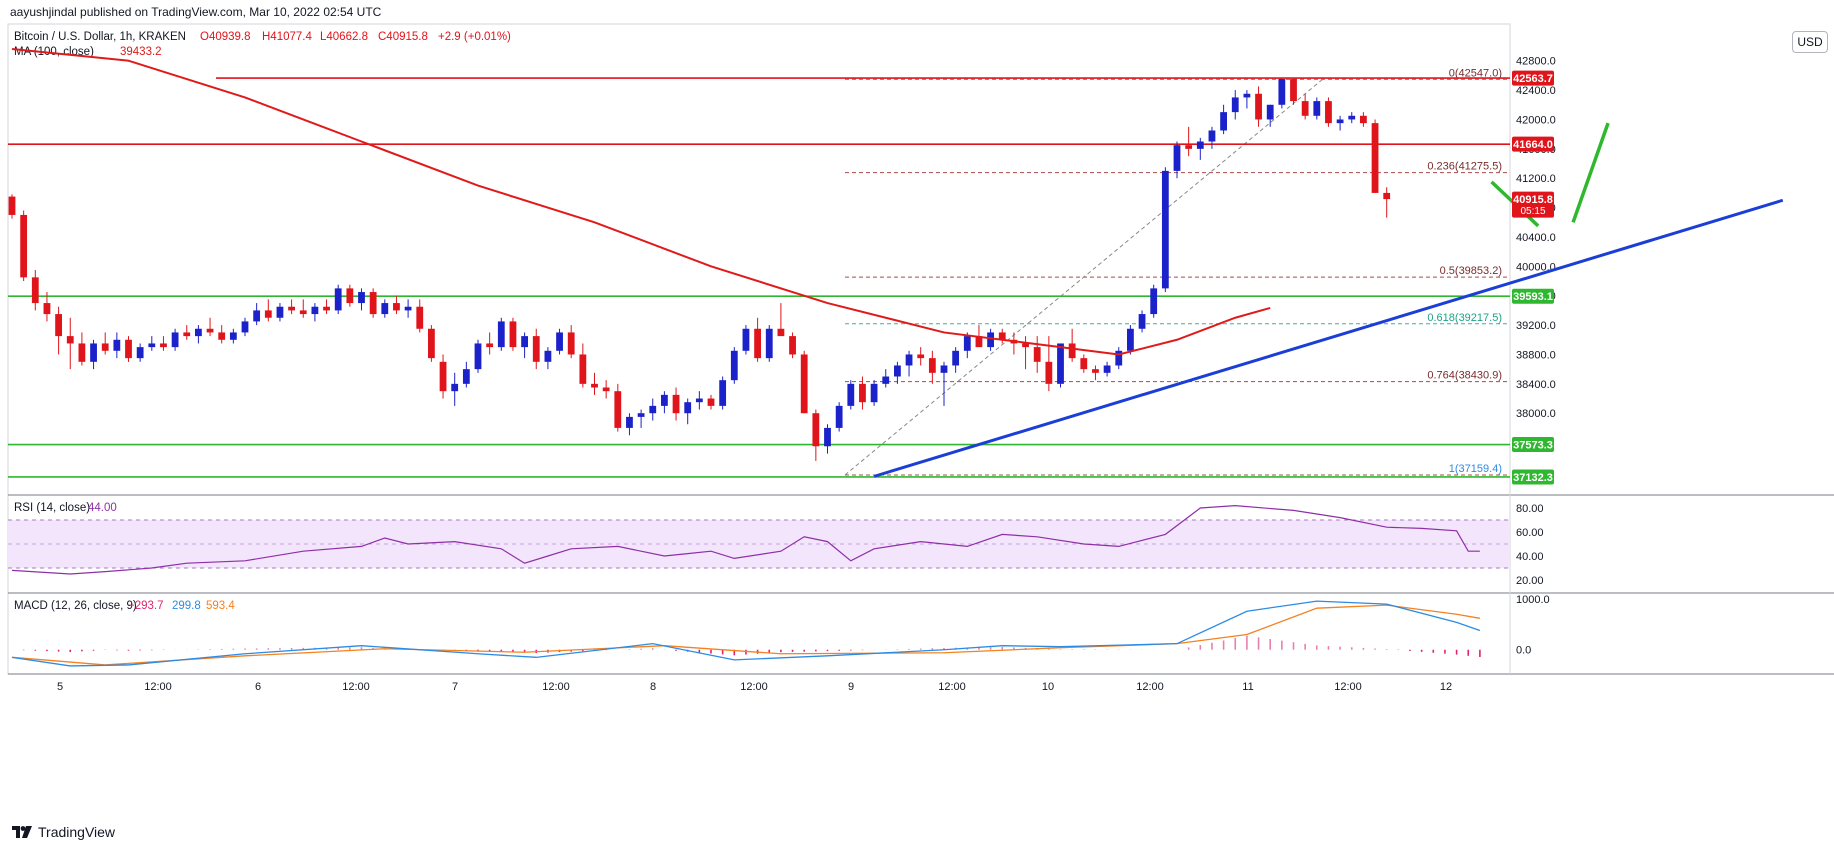 The height and width of the screenshot is (848, 1834). What do you see at coordinates (1464, 376) in the screenshot?
I see `fib-level-label: 0.764(38430.9)` at bounding box center [1464, 376].